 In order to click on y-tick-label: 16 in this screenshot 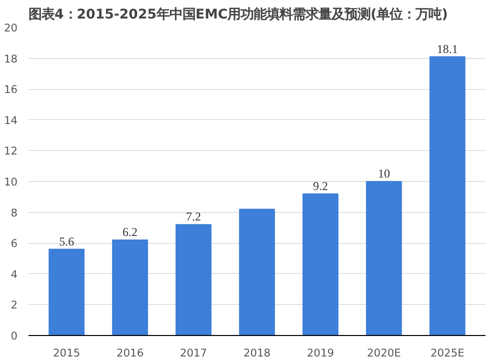, I will do `click(11, 89)`.